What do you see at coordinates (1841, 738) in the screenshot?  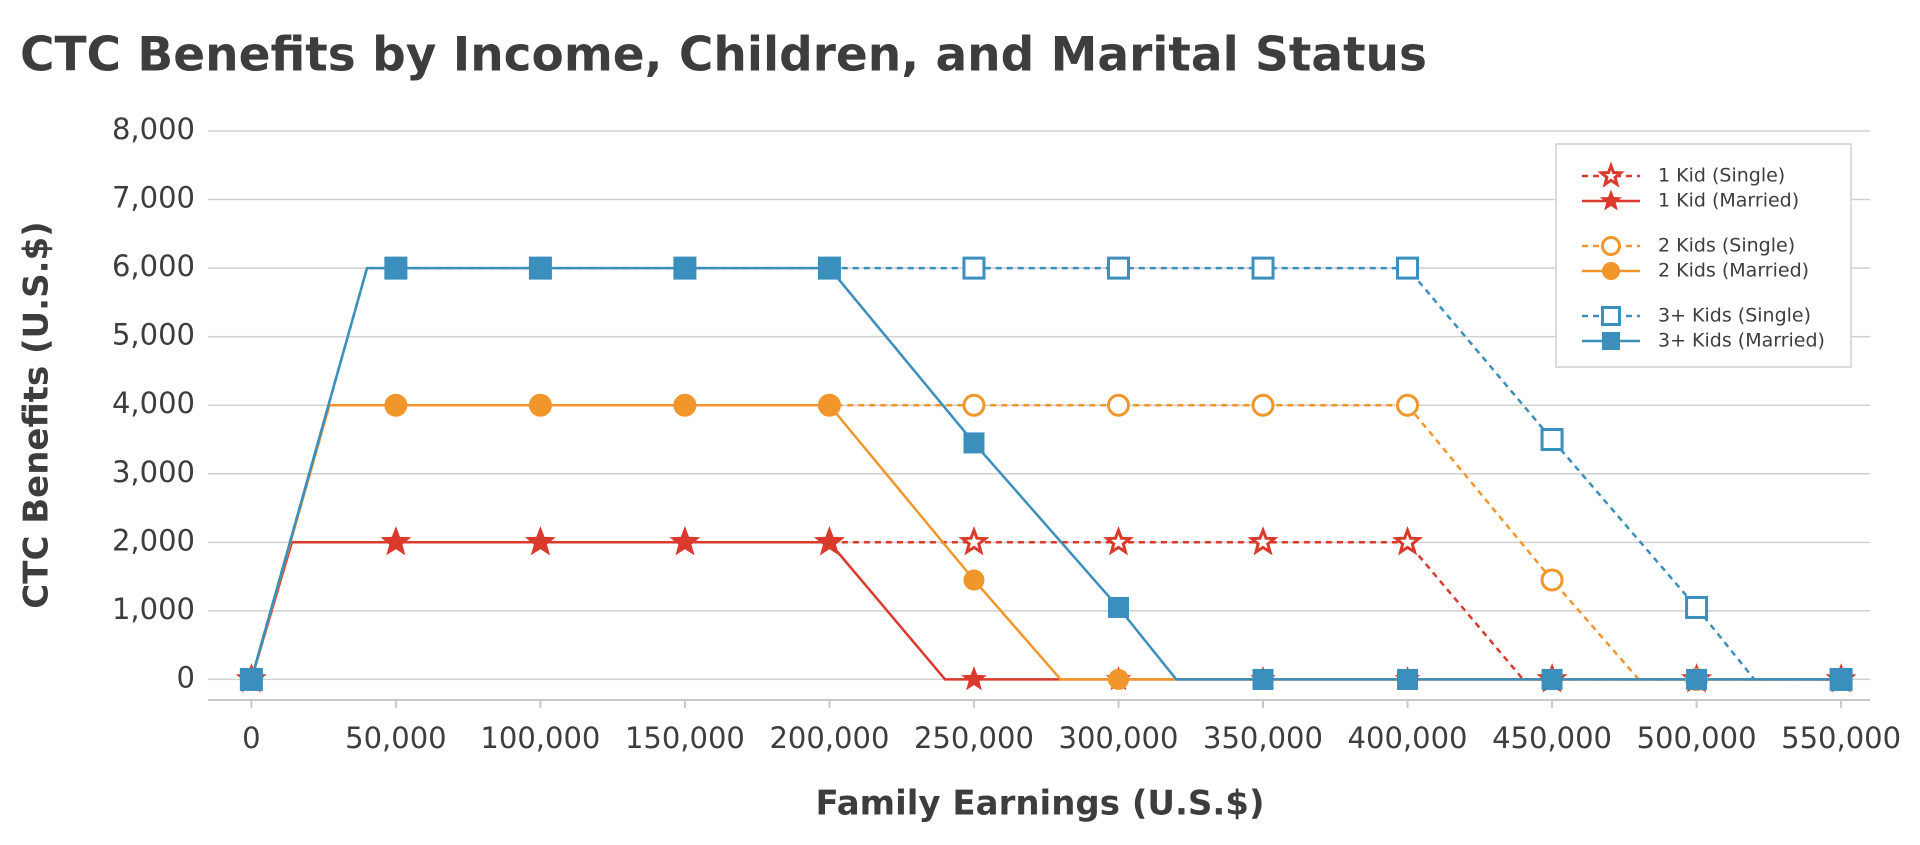 I see `x-tick-label: 550,000` at bounding box center [1841, 738].